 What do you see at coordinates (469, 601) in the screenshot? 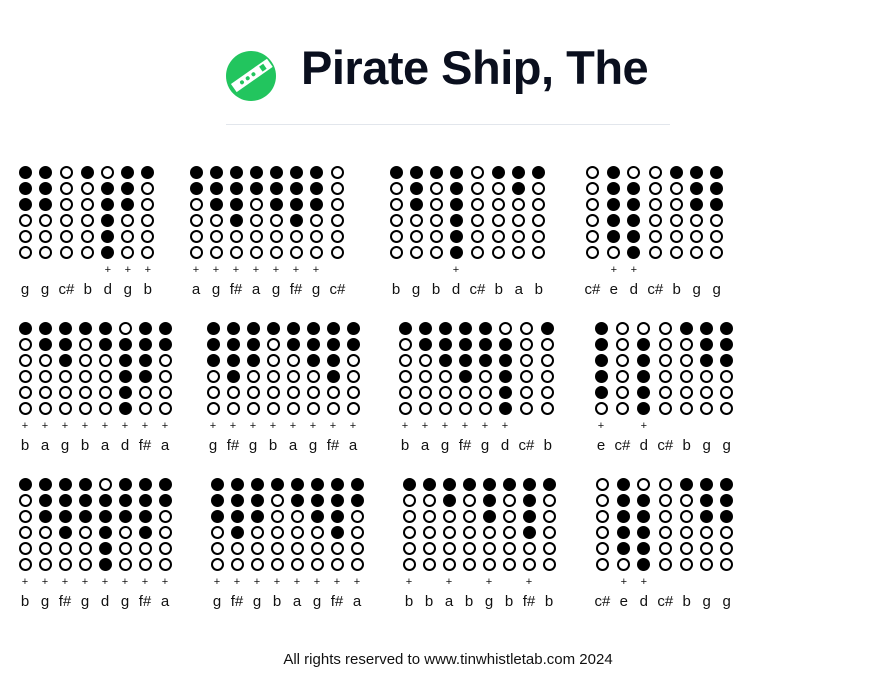
I see `note-label: b` at bounding box center [469, 601].